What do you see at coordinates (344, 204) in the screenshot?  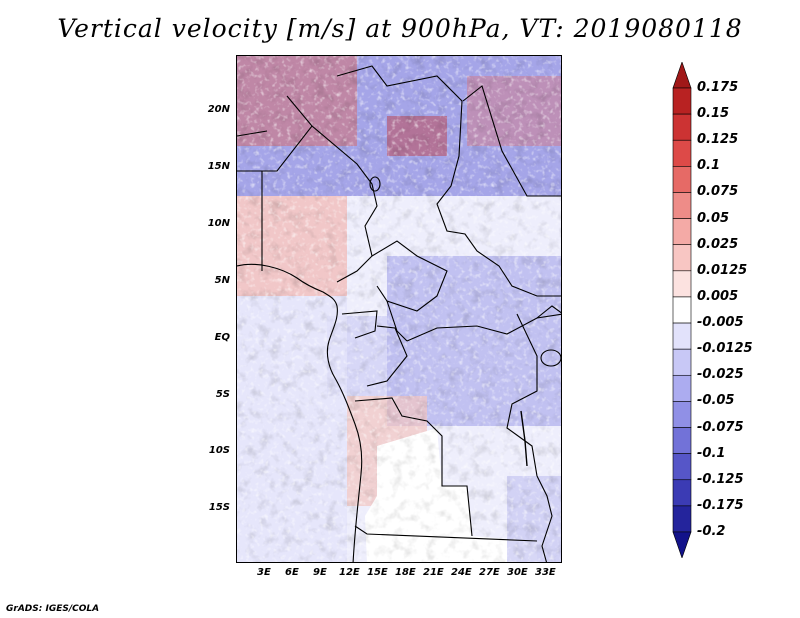 I see `border-nigeria-cameroon` at bounding box center [344, 204].